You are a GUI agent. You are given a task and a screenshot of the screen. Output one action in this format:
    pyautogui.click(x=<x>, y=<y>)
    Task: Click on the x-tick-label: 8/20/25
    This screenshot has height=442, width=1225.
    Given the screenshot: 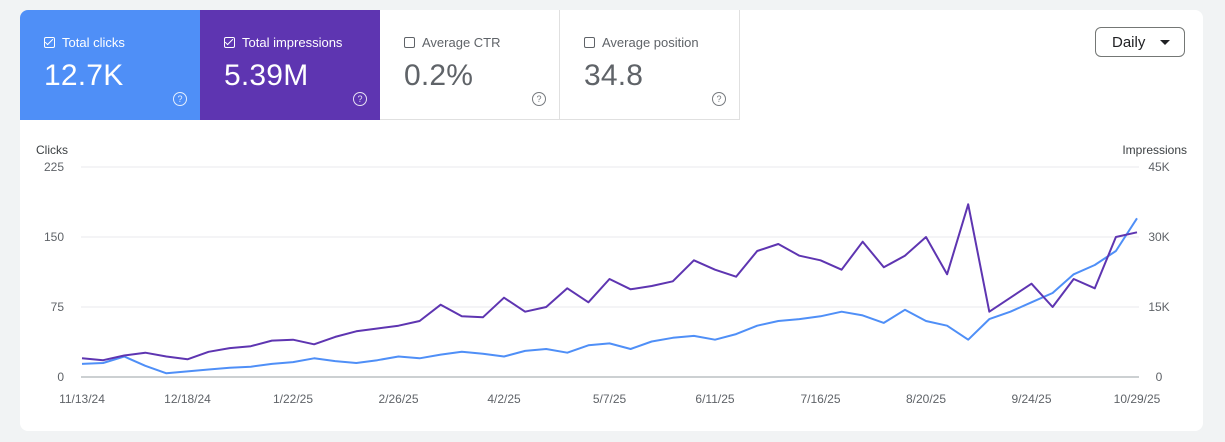 What is the action you would take?
    pyautogui.click(x=926, y=399)
    